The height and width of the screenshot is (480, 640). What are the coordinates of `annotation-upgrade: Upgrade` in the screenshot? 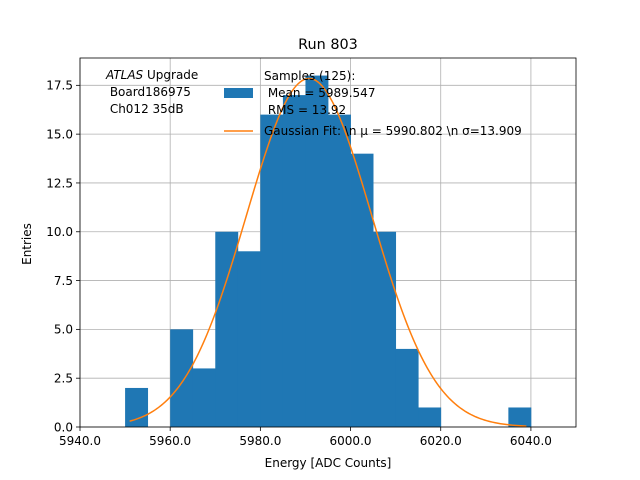 It's located at (170, 75).